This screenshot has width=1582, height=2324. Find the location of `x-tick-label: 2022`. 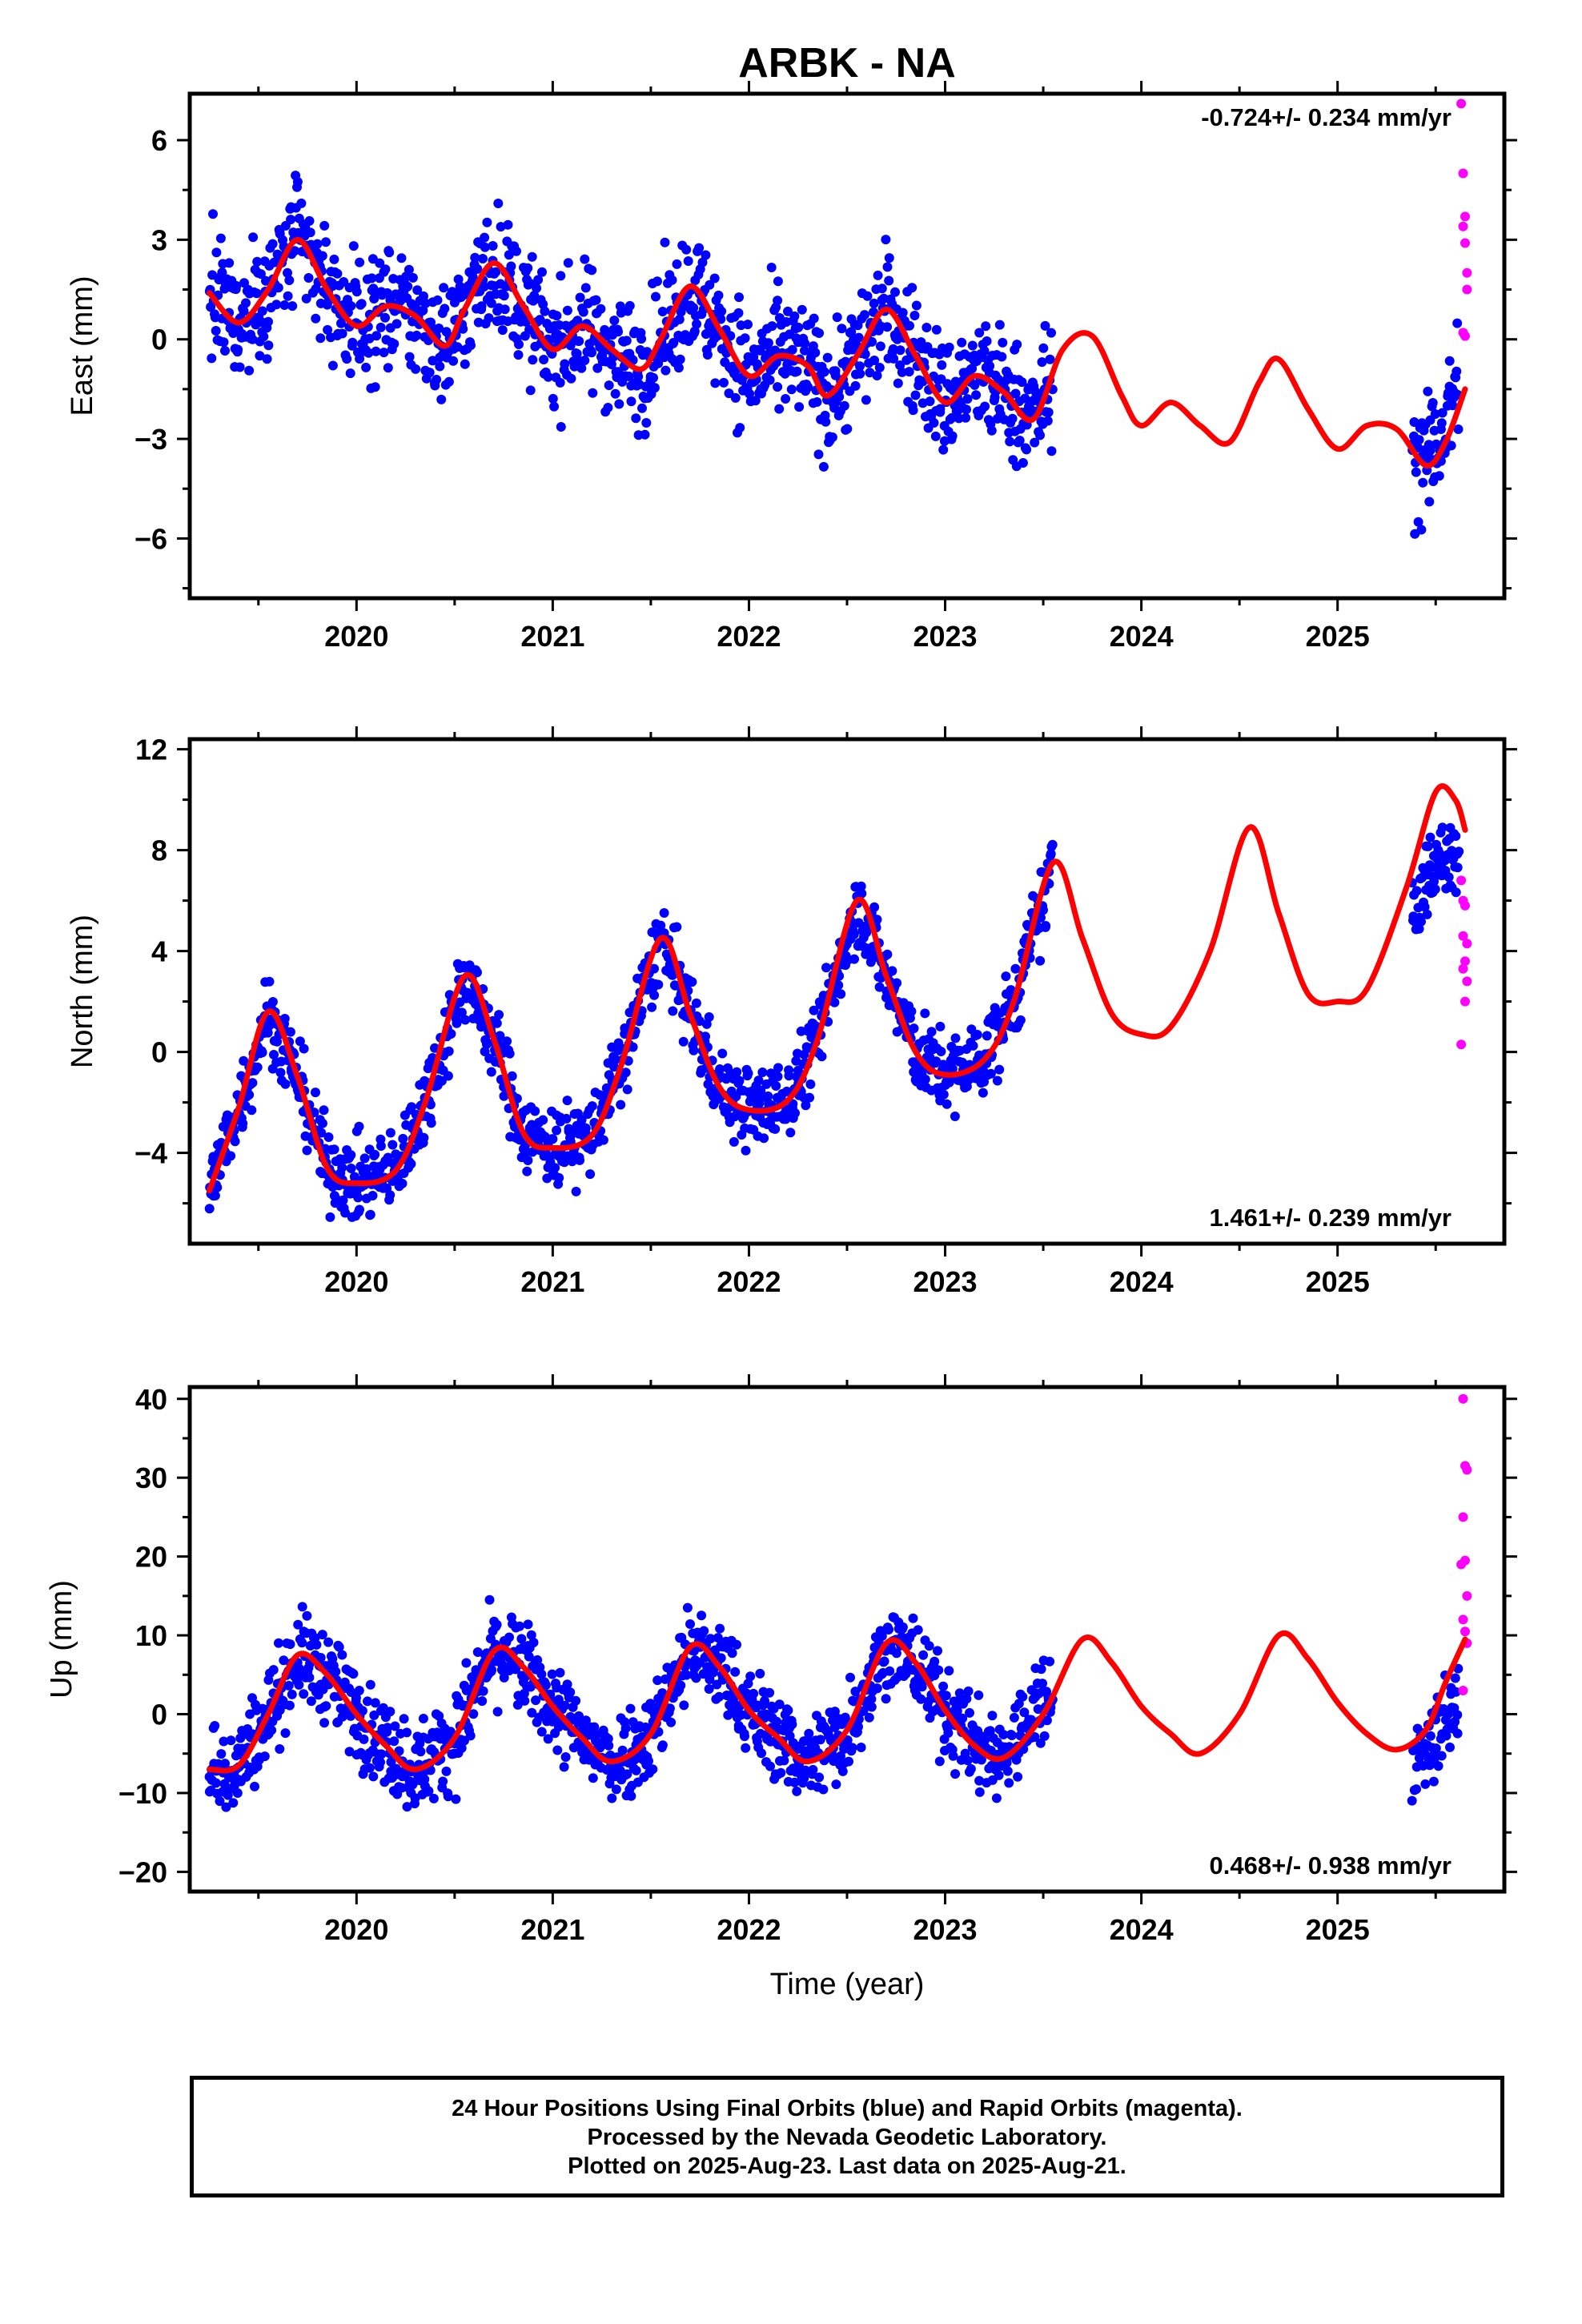

x-tick-label: 2022 is located at coordinates (749, 1281).